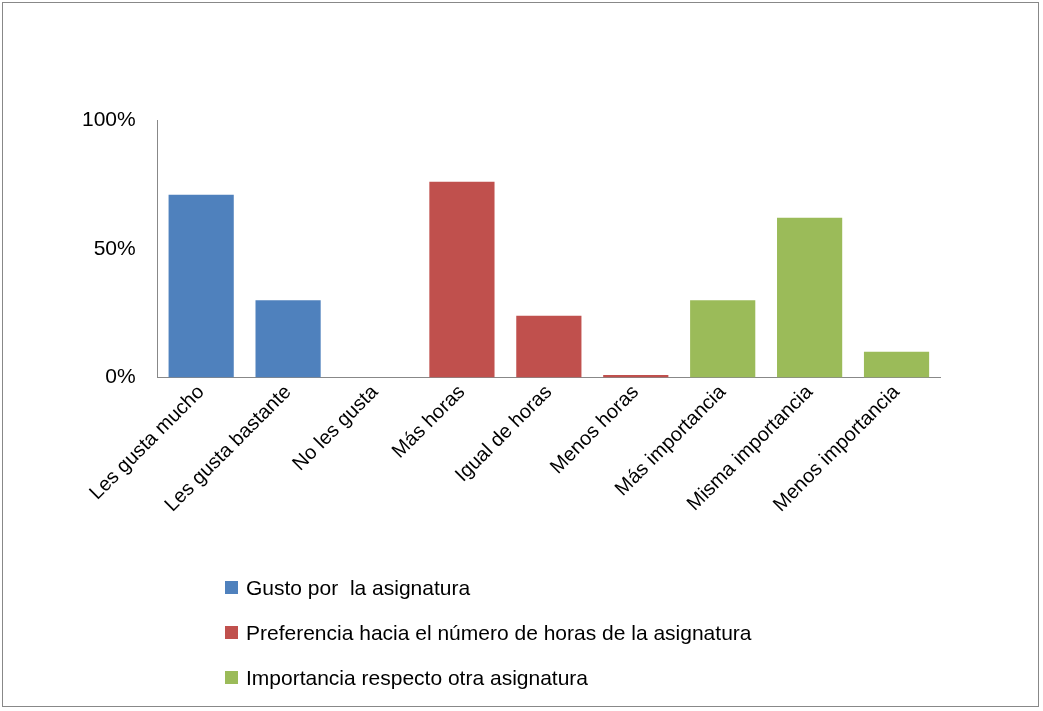 This screenshot has width=1043, height=711. What do you see at coordinates (120, 376) in the screenshot?
I see `y-tick-label: 0%` at bounding box center [120, 376].